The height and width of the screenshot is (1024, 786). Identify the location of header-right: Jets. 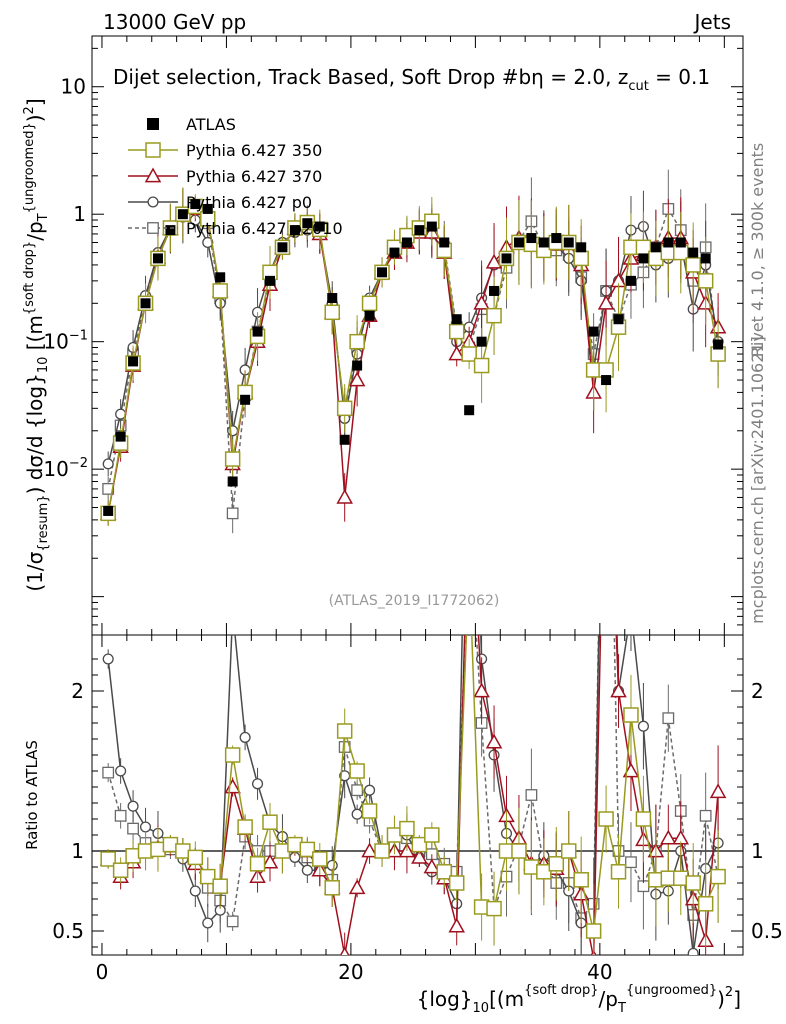
(712, 22).